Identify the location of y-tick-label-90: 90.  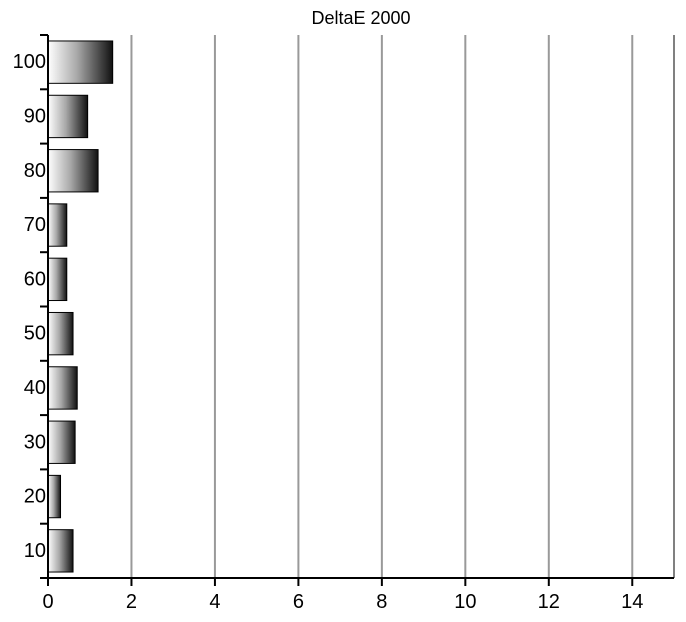
(35, 116).